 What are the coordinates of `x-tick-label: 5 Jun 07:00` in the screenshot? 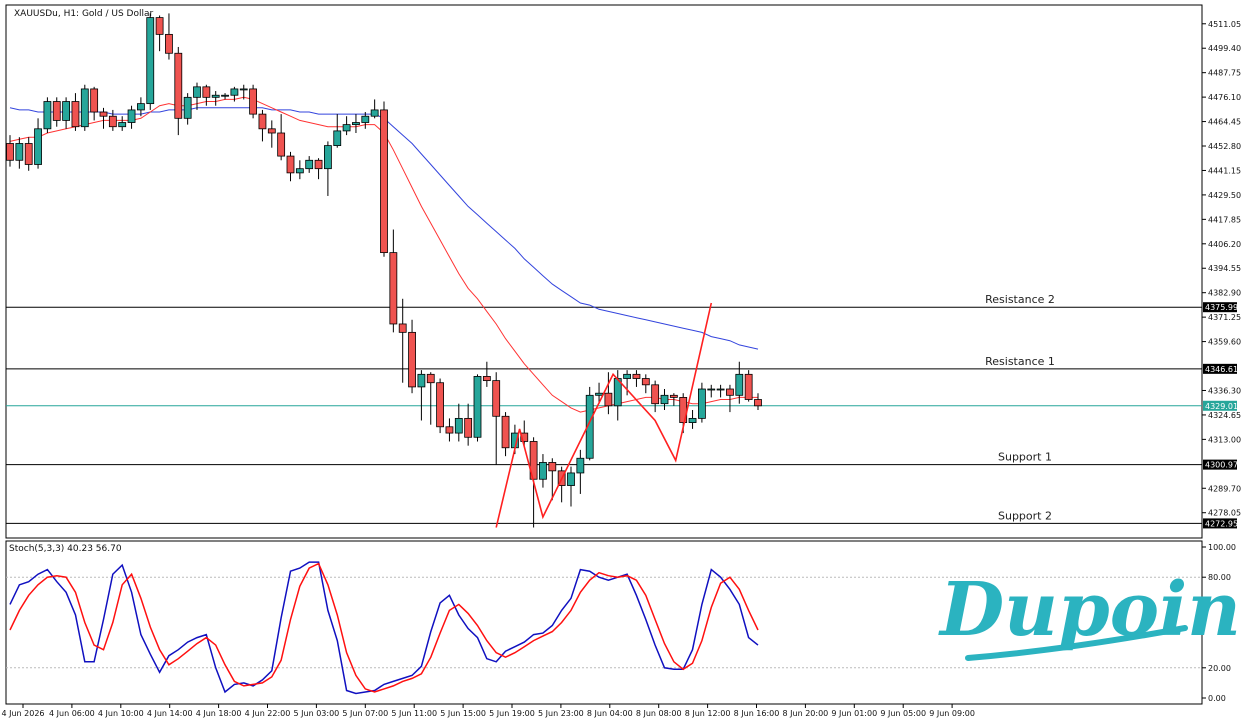 It's located at (365, 713).